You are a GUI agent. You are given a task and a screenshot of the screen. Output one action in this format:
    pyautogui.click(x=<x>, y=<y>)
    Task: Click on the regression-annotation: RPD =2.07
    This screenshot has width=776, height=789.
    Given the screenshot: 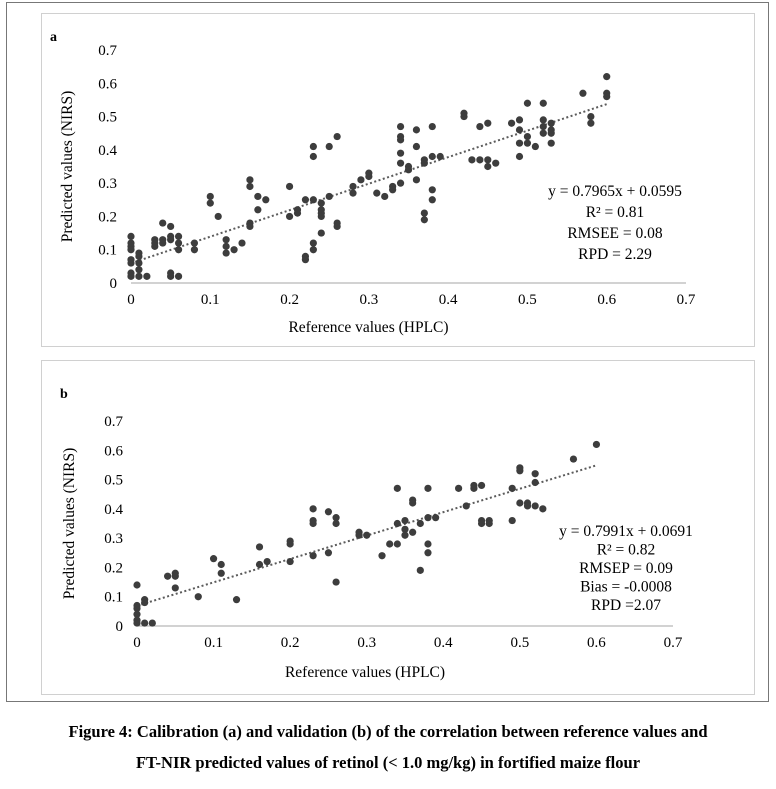 What is the action you would take?
    pyautogui.click(x=626, y=605)
    